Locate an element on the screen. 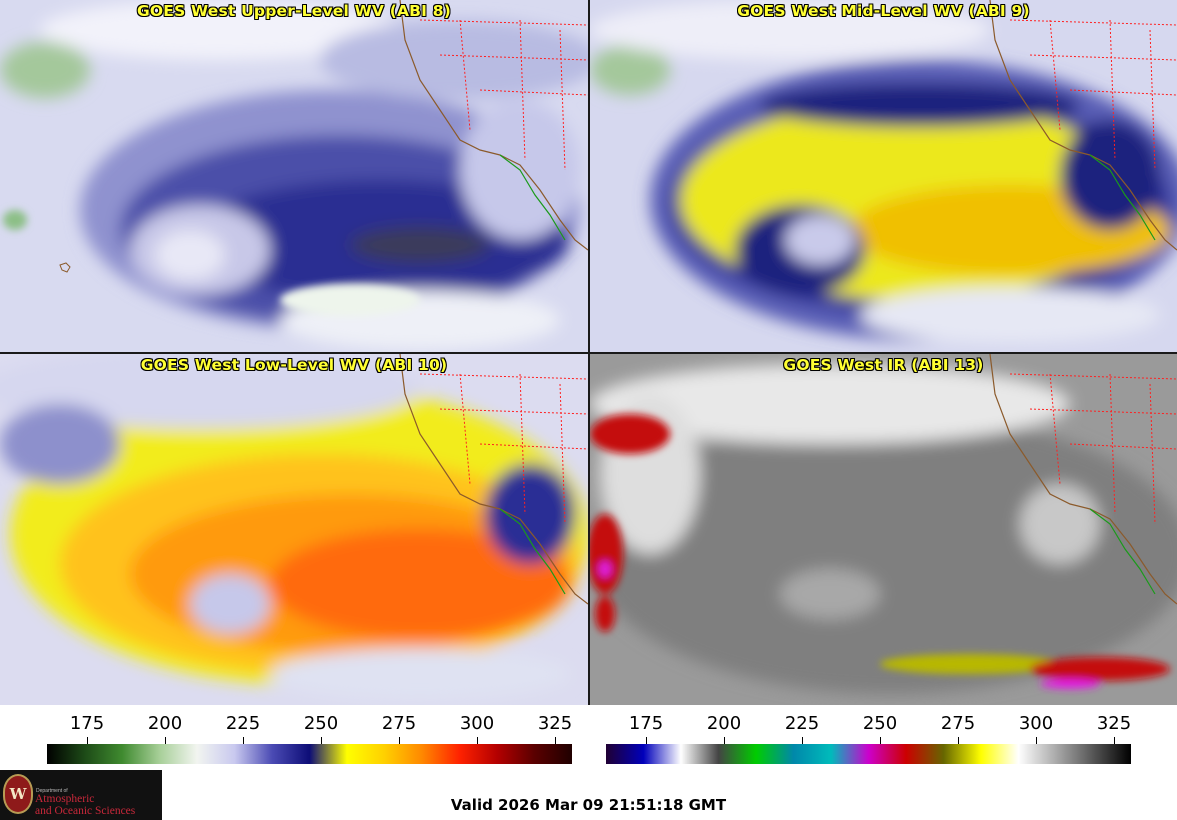 The image size is (1177, 820). logo-department: Department of is located at coordinates (52, 791).